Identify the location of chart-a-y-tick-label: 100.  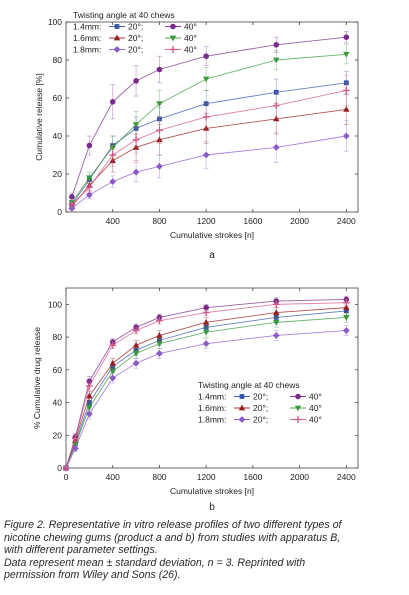
(55, 22).